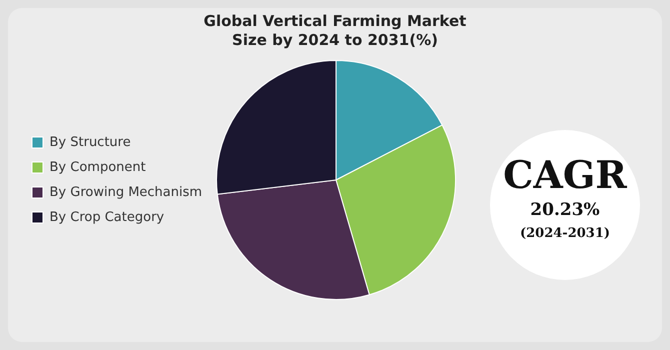 This screenshot has width=670, height=350. What do you see at coordinates (335, 31) in the screenshot?
I see `chart-title: Global Vertical Farming Market Size by 2024 to 2031(%)` at bounding box center [335, 31].